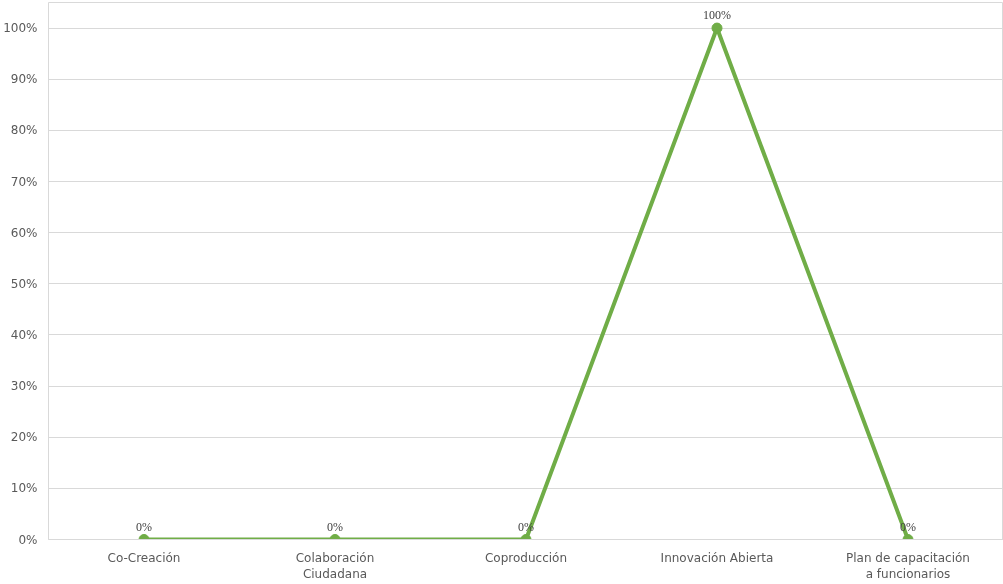 This screenshot has width=1003, height=584. What do you see at coordinates (24, 232) in the screenshot?
I see `y-tick-label: 60%` at bounding box center [24, 232].